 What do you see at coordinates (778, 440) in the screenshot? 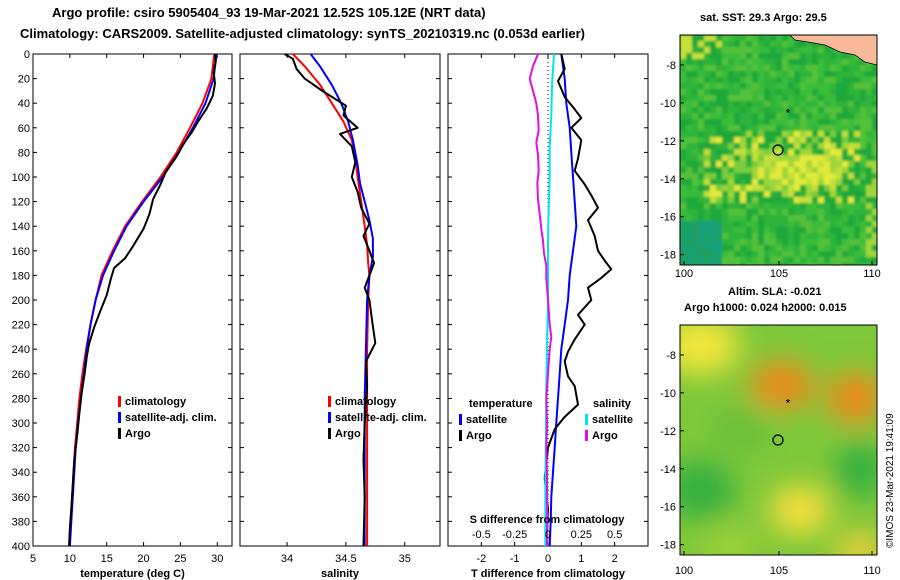
I see `argo-location-marker` at bounding box center [778, 440].